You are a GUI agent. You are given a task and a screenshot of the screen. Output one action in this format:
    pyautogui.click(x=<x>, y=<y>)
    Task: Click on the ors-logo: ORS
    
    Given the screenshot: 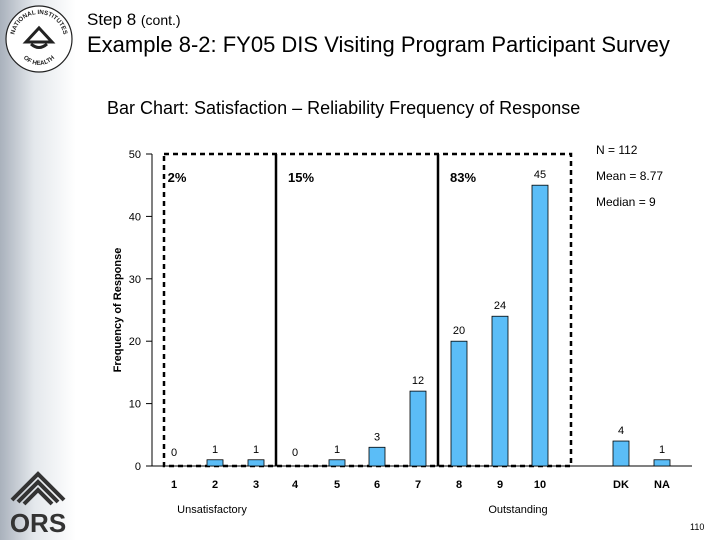 What is the action you would take?
    pyautogui.click(x=38, y=503)
    